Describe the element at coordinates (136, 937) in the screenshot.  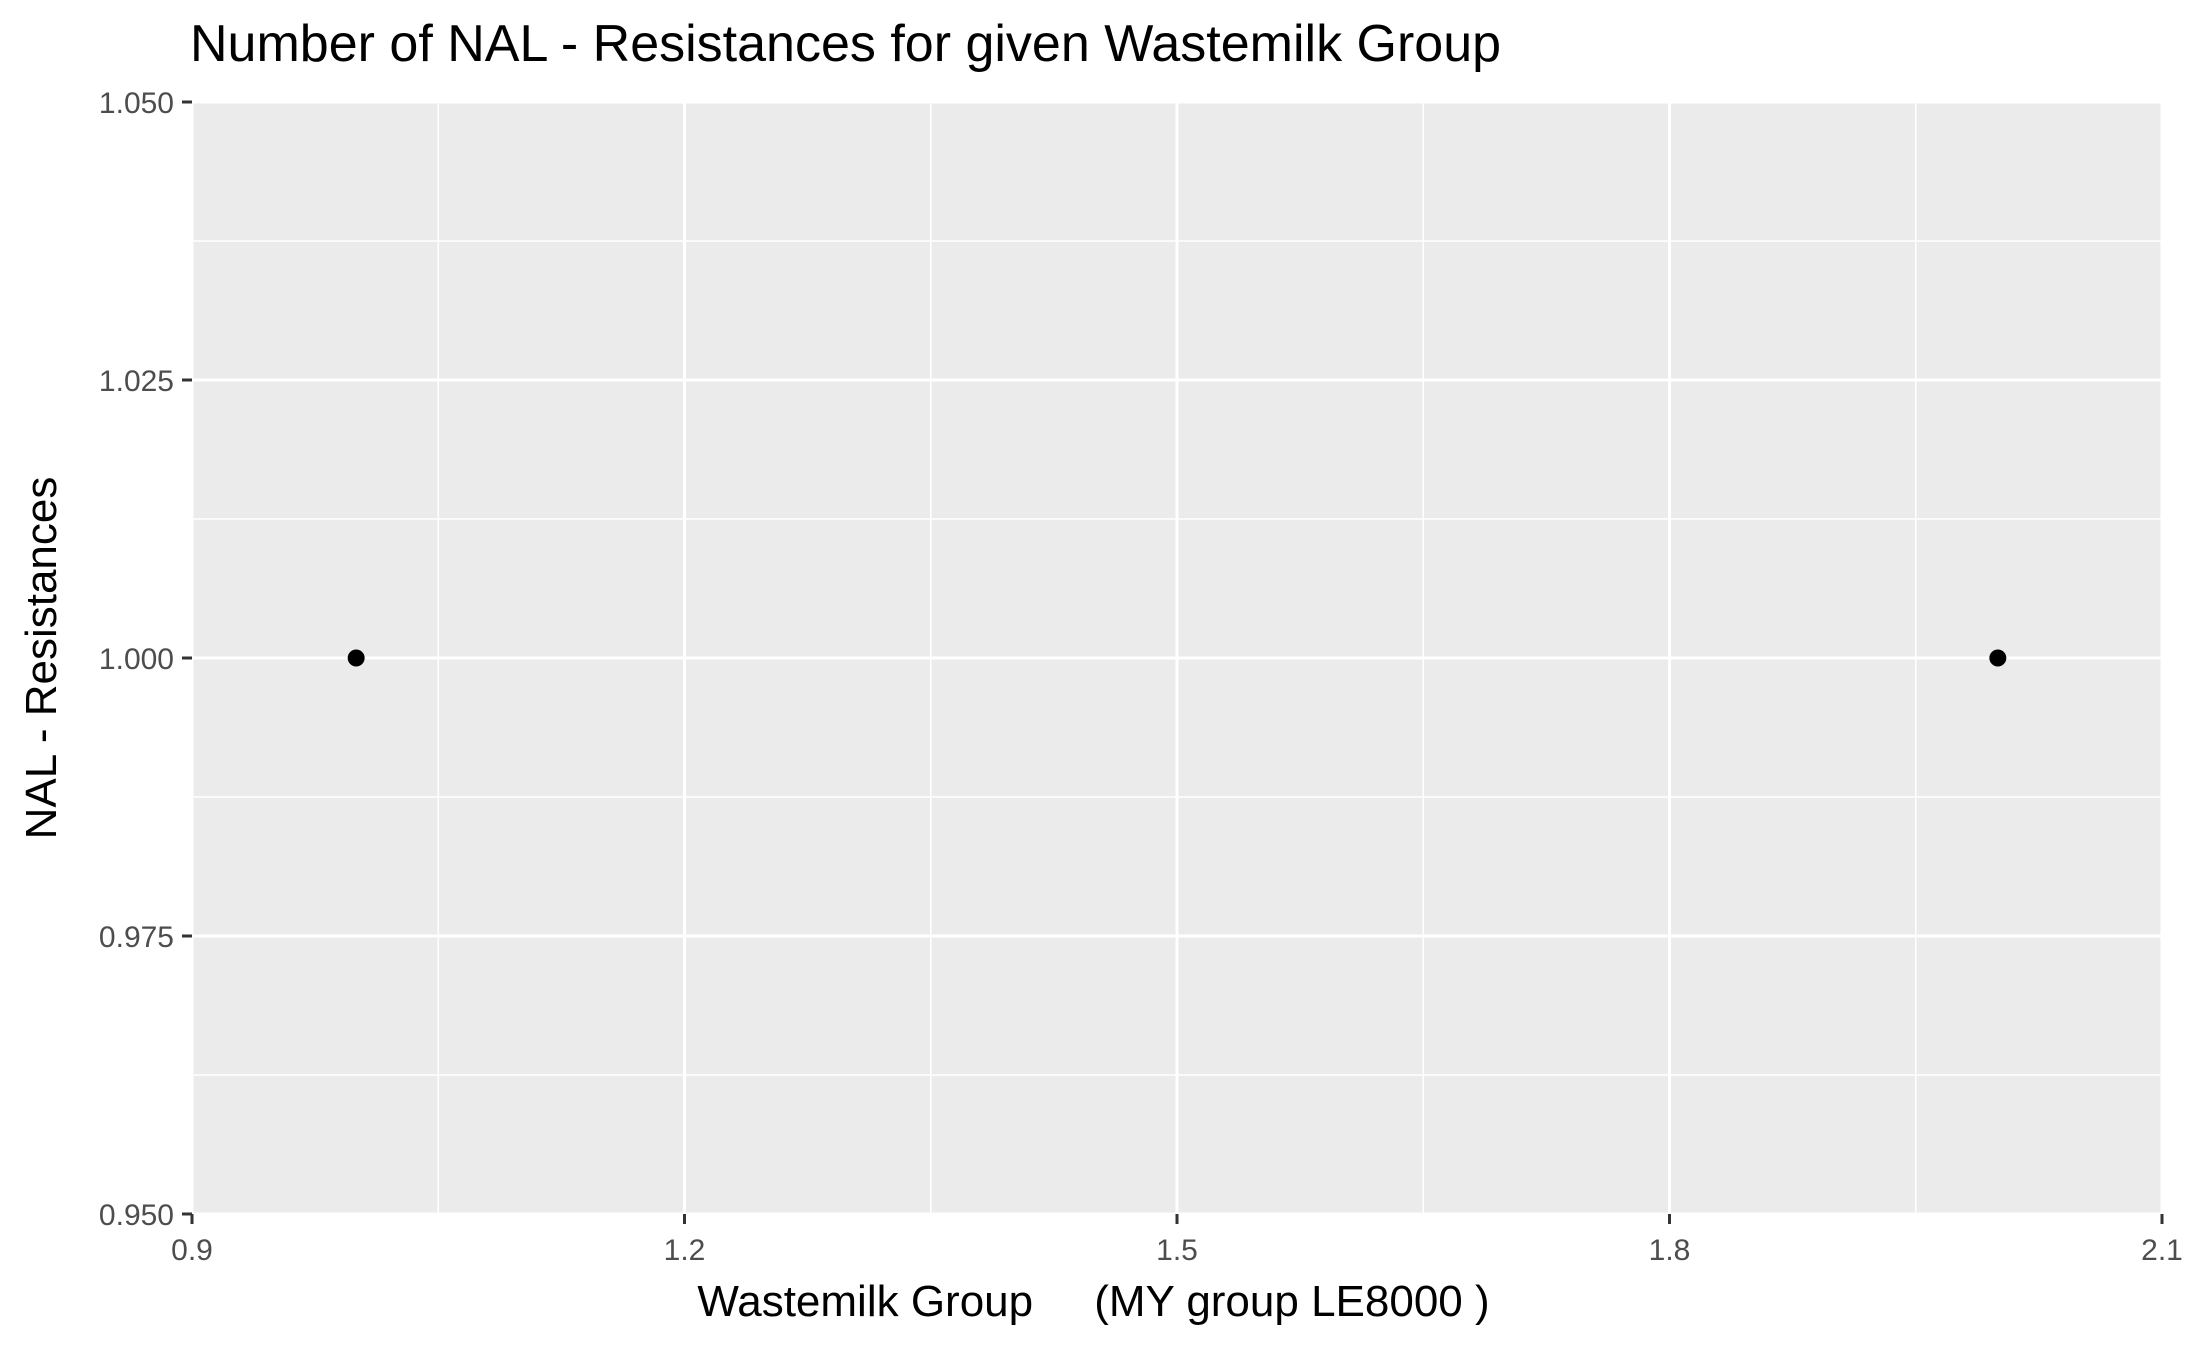
I see `y-tick-label: 0.975` at that location.